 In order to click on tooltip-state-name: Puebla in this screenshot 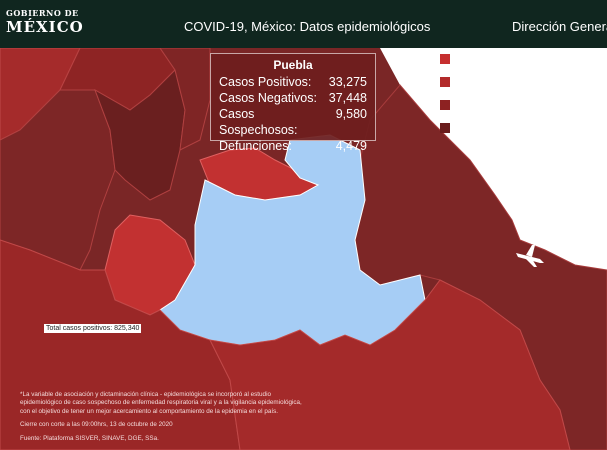, I will do `click(293, 65)`.